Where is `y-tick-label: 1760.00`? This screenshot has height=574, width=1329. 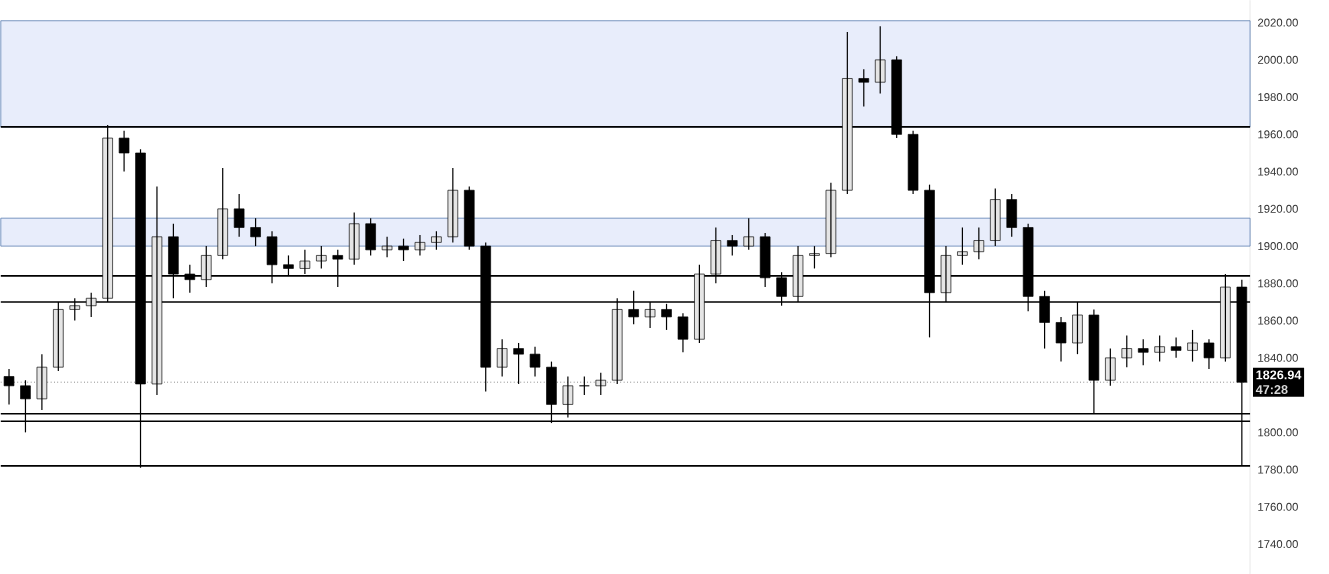
y-tick-label: 1760.00 is located at coordinates (1278, 506).